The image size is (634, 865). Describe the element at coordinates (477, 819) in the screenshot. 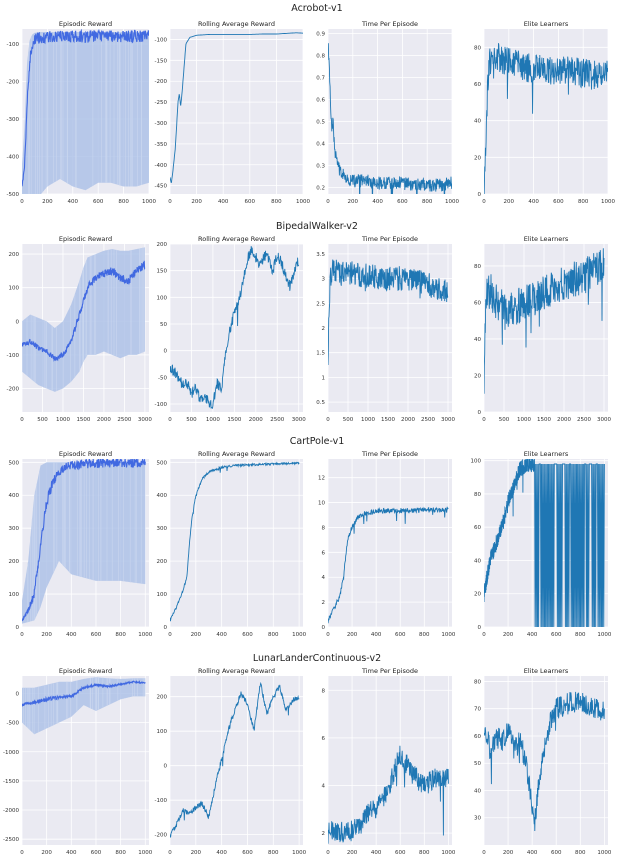

I see `y-tick-label: 30` at that location.